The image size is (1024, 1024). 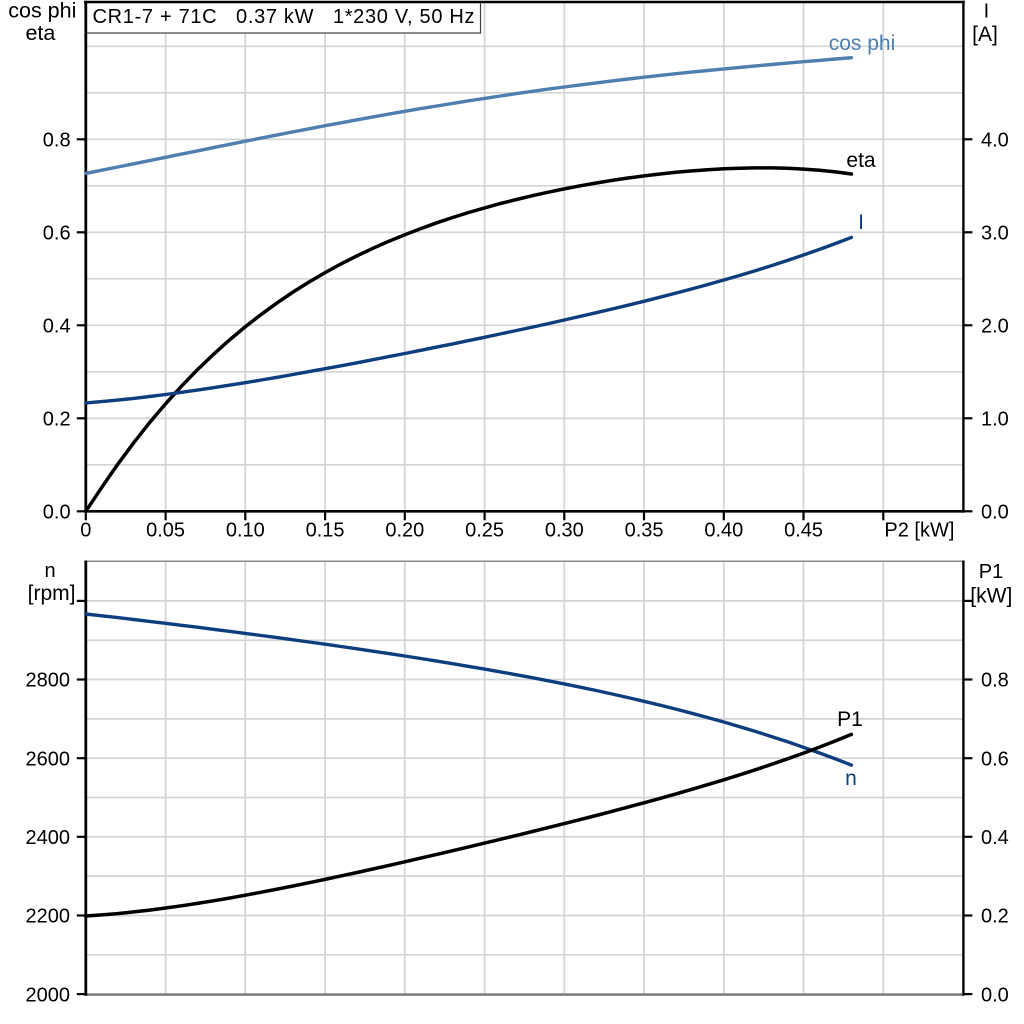 I want to click on svg-text: 2600, so click(x=48, y=759).